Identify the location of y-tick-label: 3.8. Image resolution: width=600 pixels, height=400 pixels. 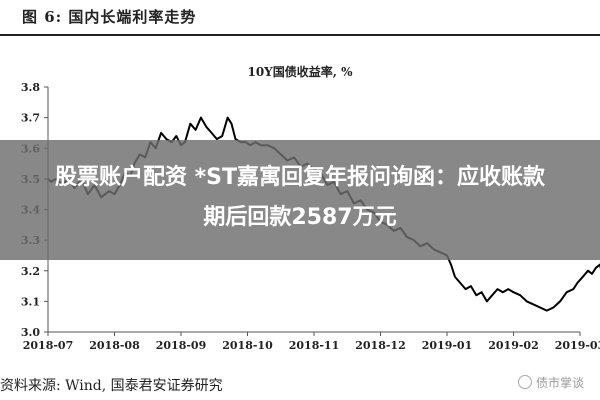
(30, 87).